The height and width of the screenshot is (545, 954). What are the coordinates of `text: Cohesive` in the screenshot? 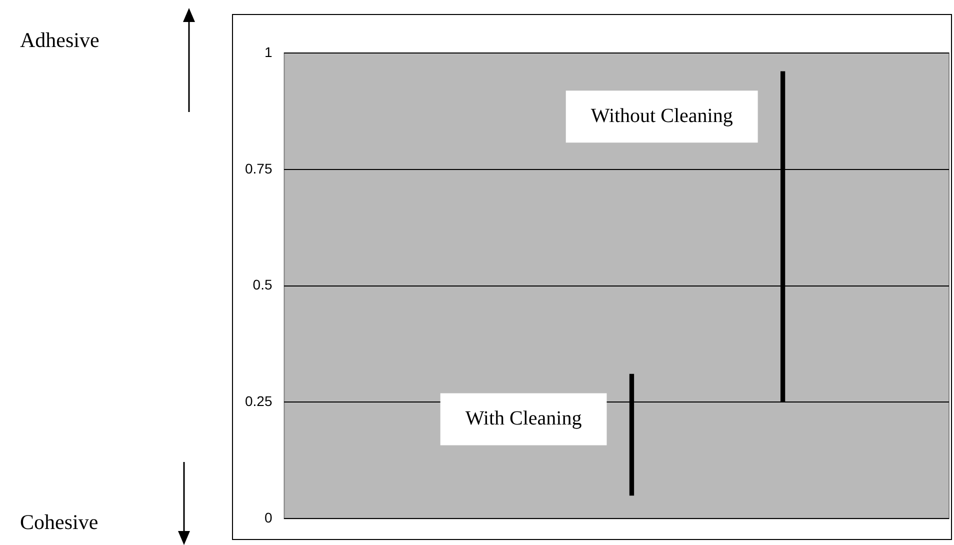 It's located at (59, 522).